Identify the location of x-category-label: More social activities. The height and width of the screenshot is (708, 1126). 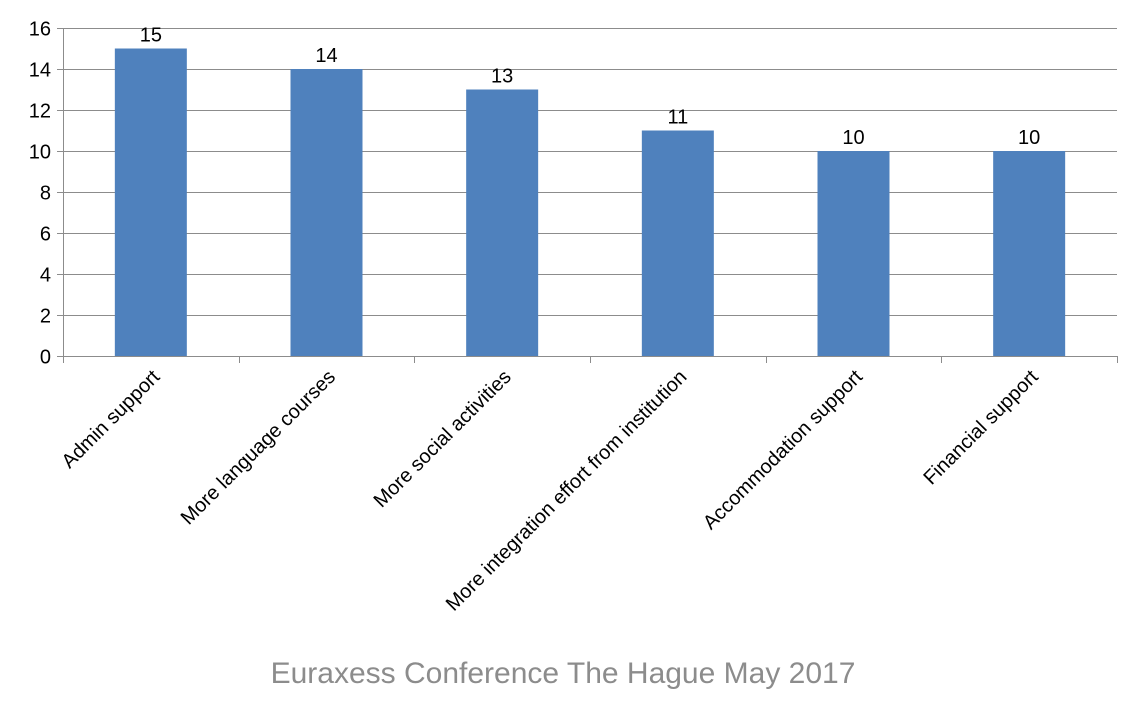
(443, 439).